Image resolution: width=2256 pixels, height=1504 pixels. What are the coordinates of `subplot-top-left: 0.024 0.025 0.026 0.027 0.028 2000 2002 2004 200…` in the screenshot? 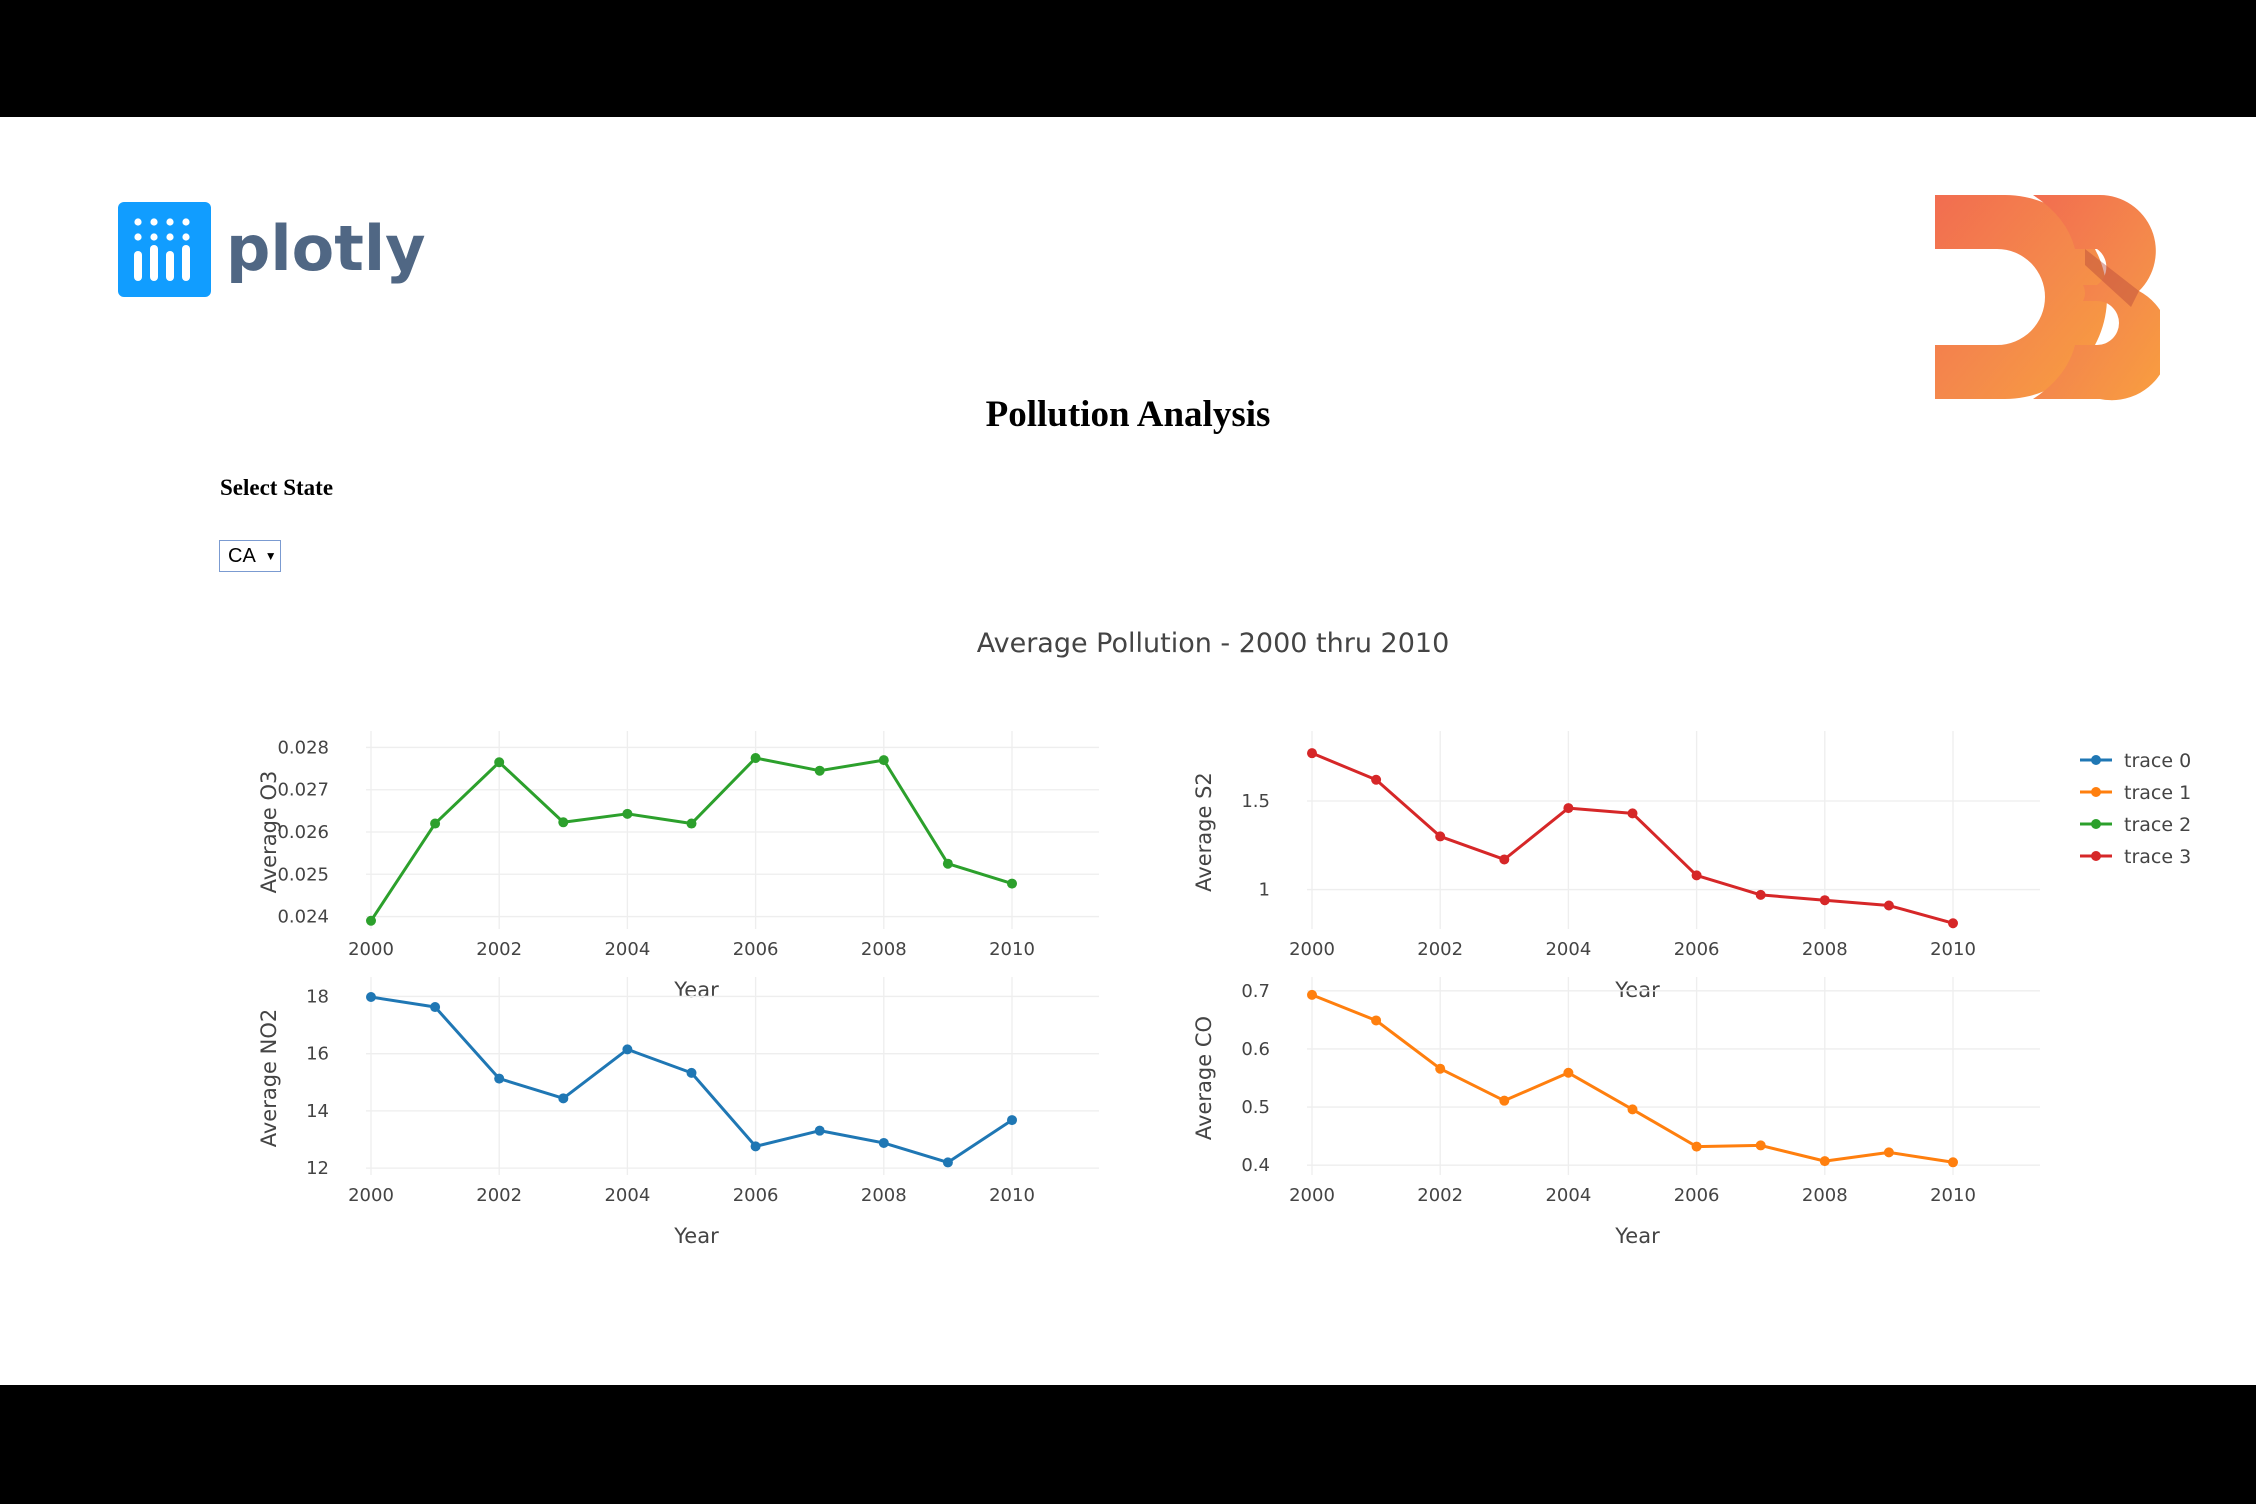 It's located at (678, 866).